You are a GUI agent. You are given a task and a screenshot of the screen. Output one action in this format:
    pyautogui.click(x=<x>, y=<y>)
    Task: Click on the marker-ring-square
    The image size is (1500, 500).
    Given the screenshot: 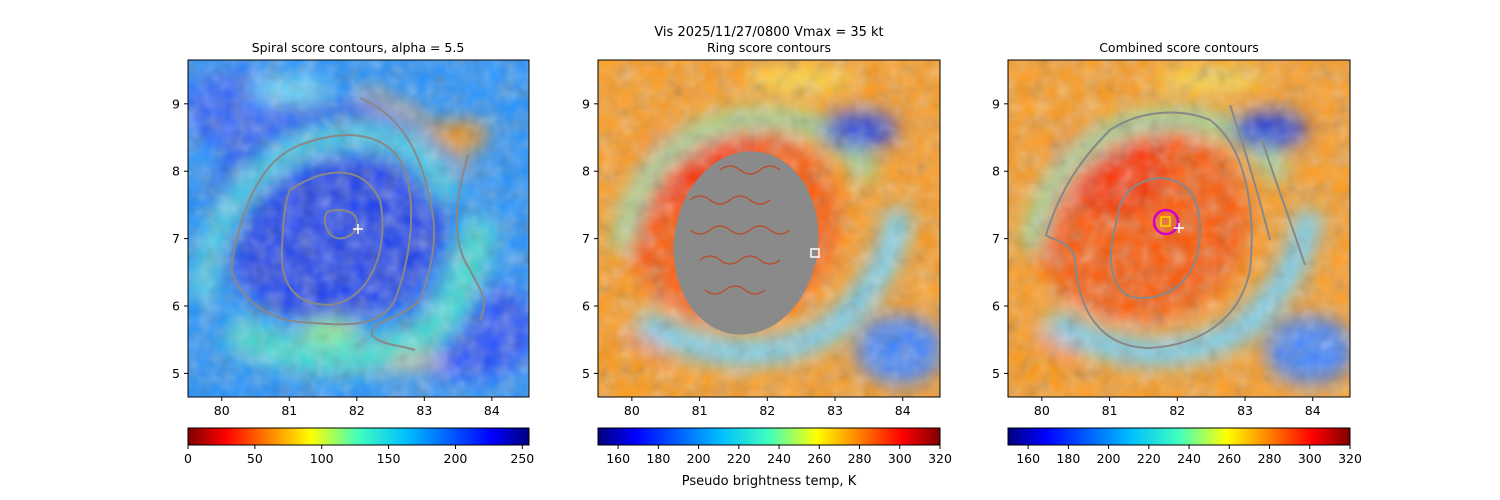 What is the action you would take?
    pyautogui.click(x=815, y=253)
    